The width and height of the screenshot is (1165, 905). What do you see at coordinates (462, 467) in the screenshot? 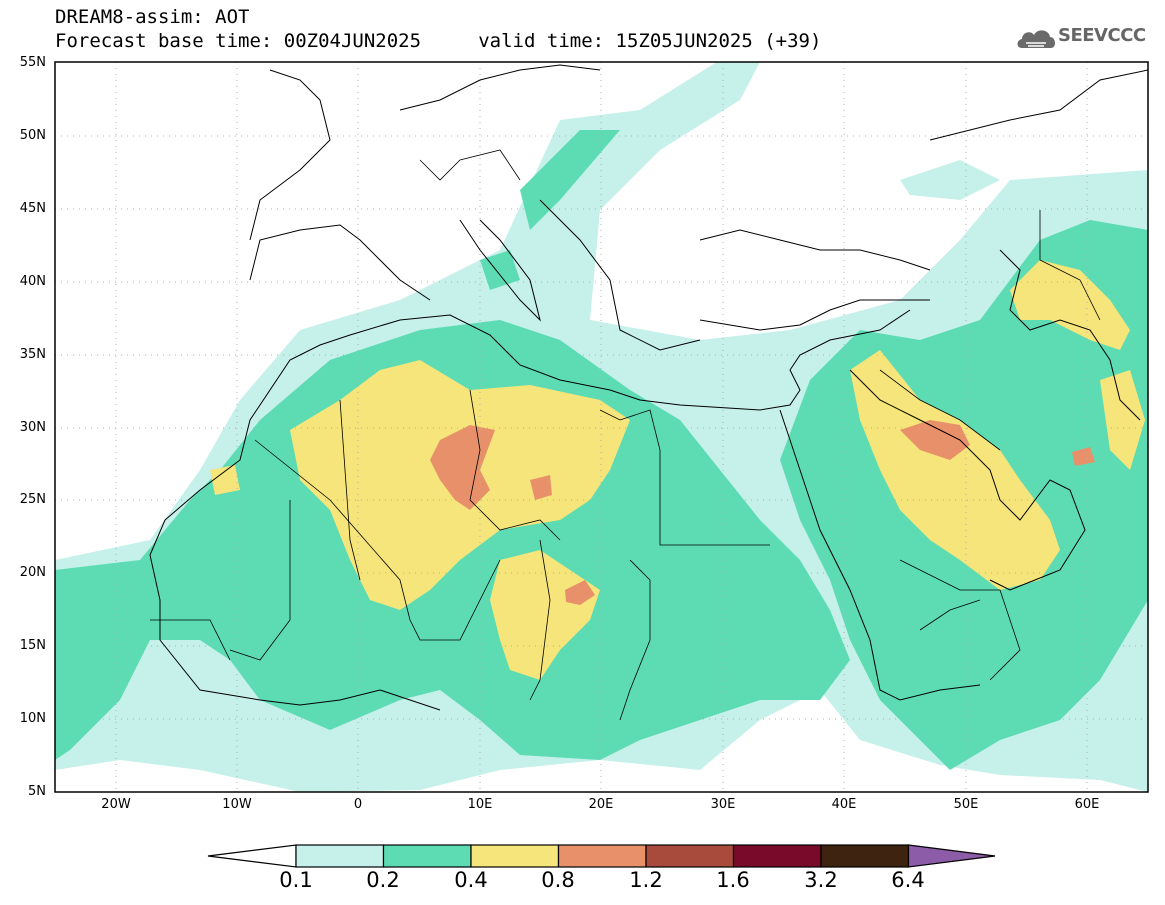
I see `aot-contour-0.8` at bounding box center [462, 467].